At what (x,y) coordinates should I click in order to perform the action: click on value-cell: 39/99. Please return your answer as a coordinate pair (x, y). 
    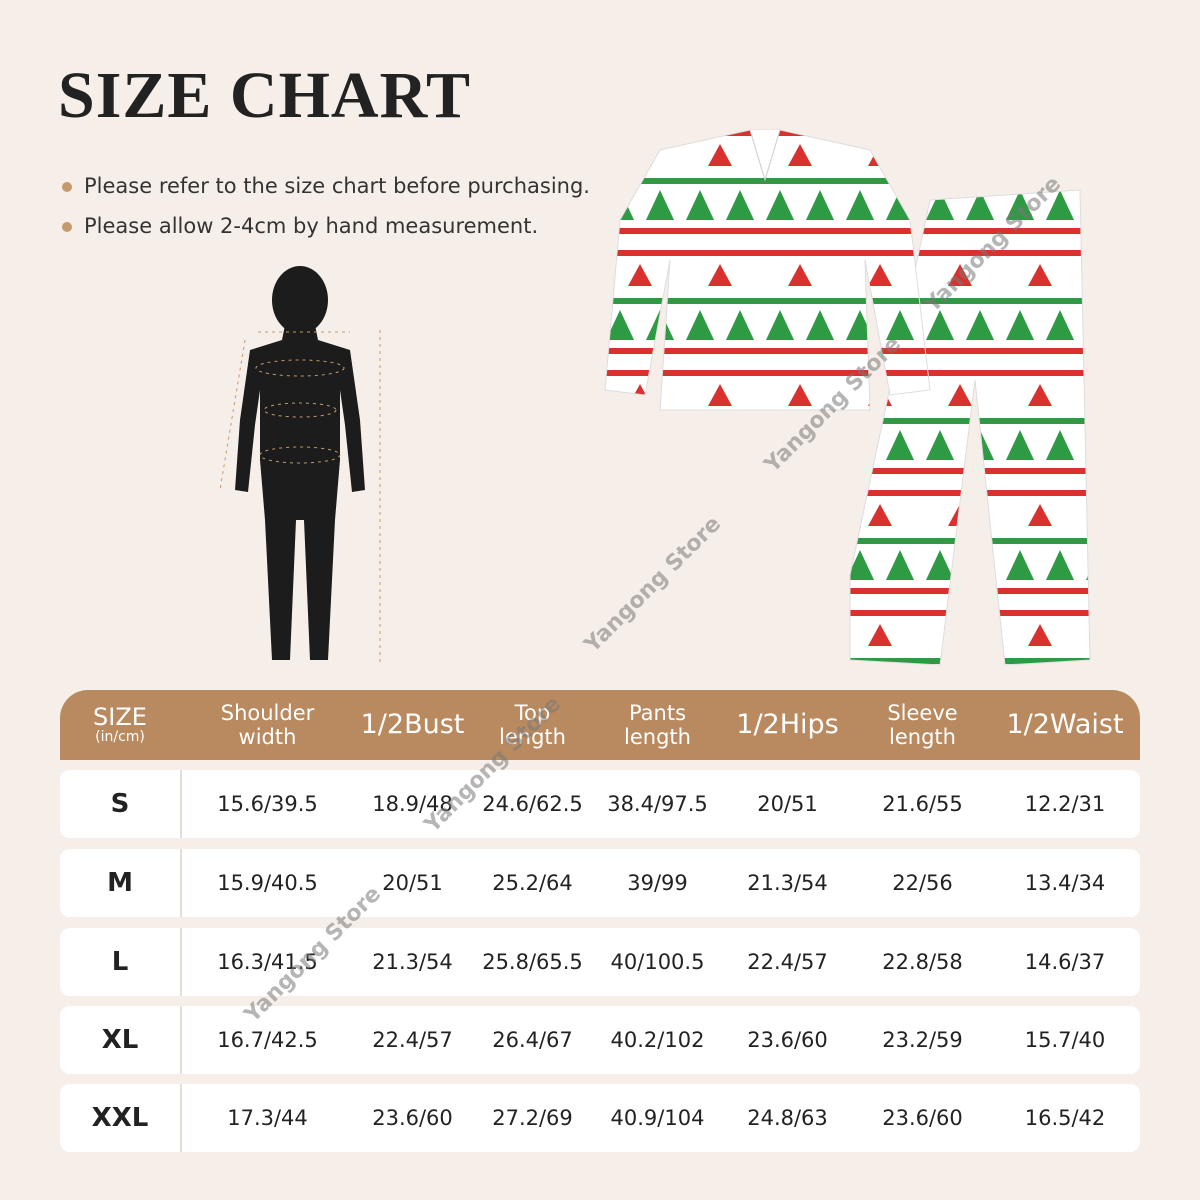
    Looking at the image, I should click on (657, 883).